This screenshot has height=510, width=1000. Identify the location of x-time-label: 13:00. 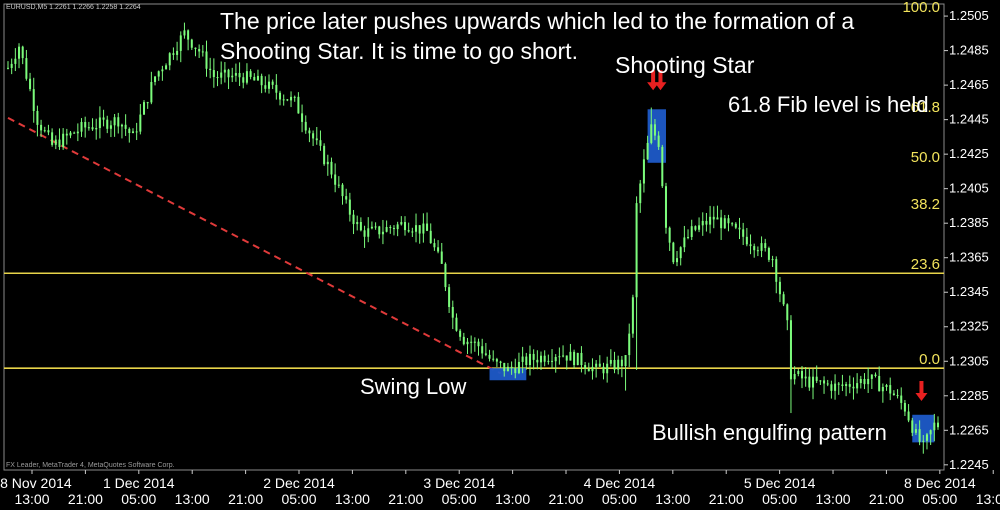
(988, 499).